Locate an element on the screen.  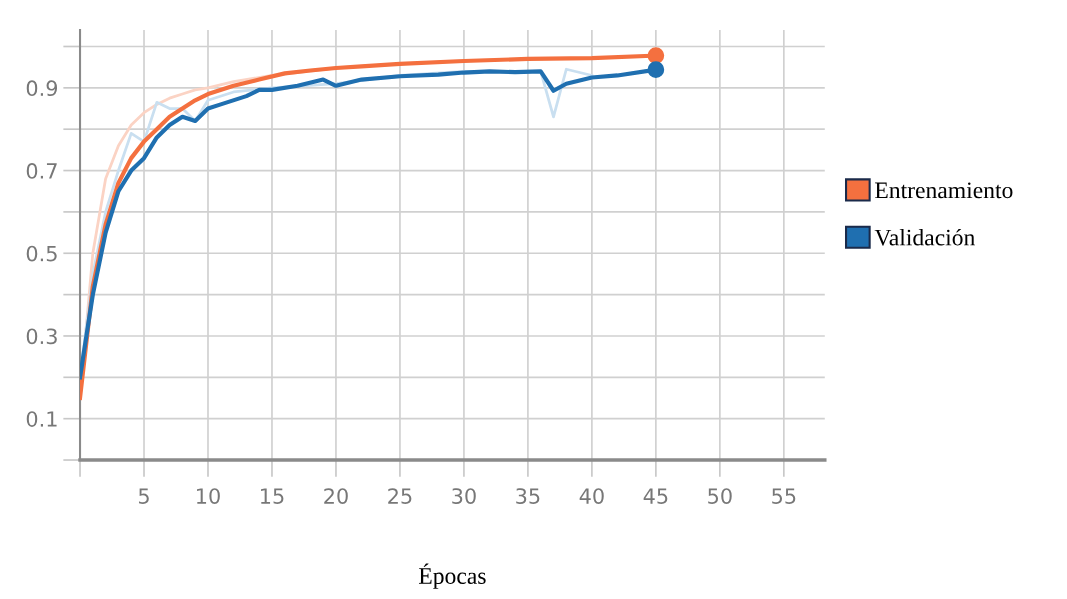
y-tick-label: 0.5 is located at coordinates (41, 253).